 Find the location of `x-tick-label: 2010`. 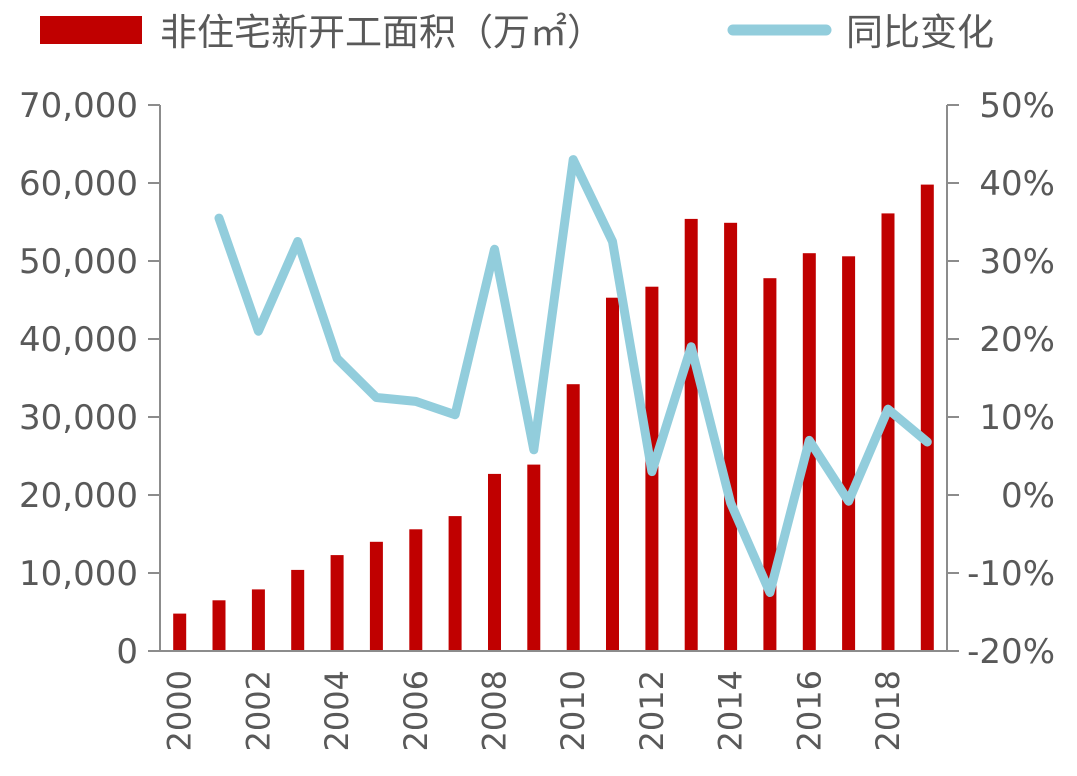

x-tick-label: 2010 is located at coordinates (573, 710).